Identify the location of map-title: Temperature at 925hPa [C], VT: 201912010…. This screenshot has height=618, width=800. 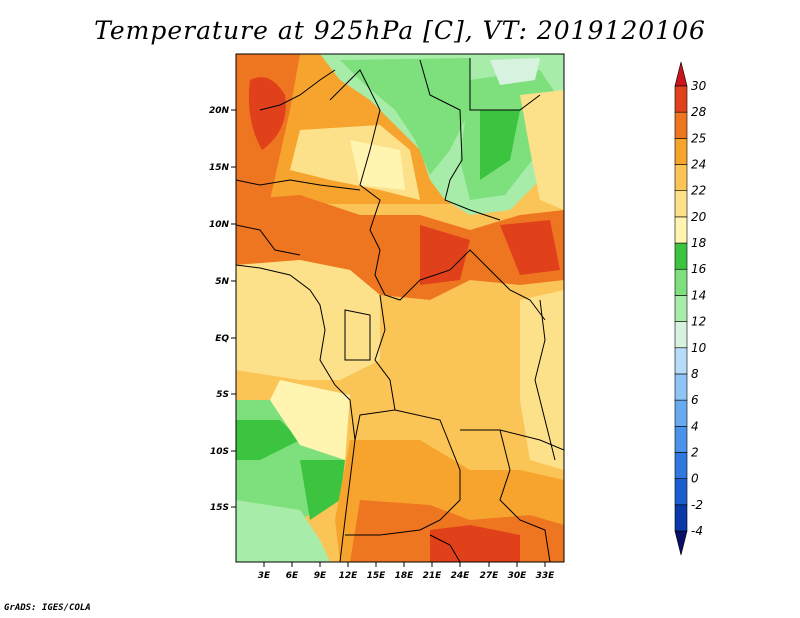
(400, 30).